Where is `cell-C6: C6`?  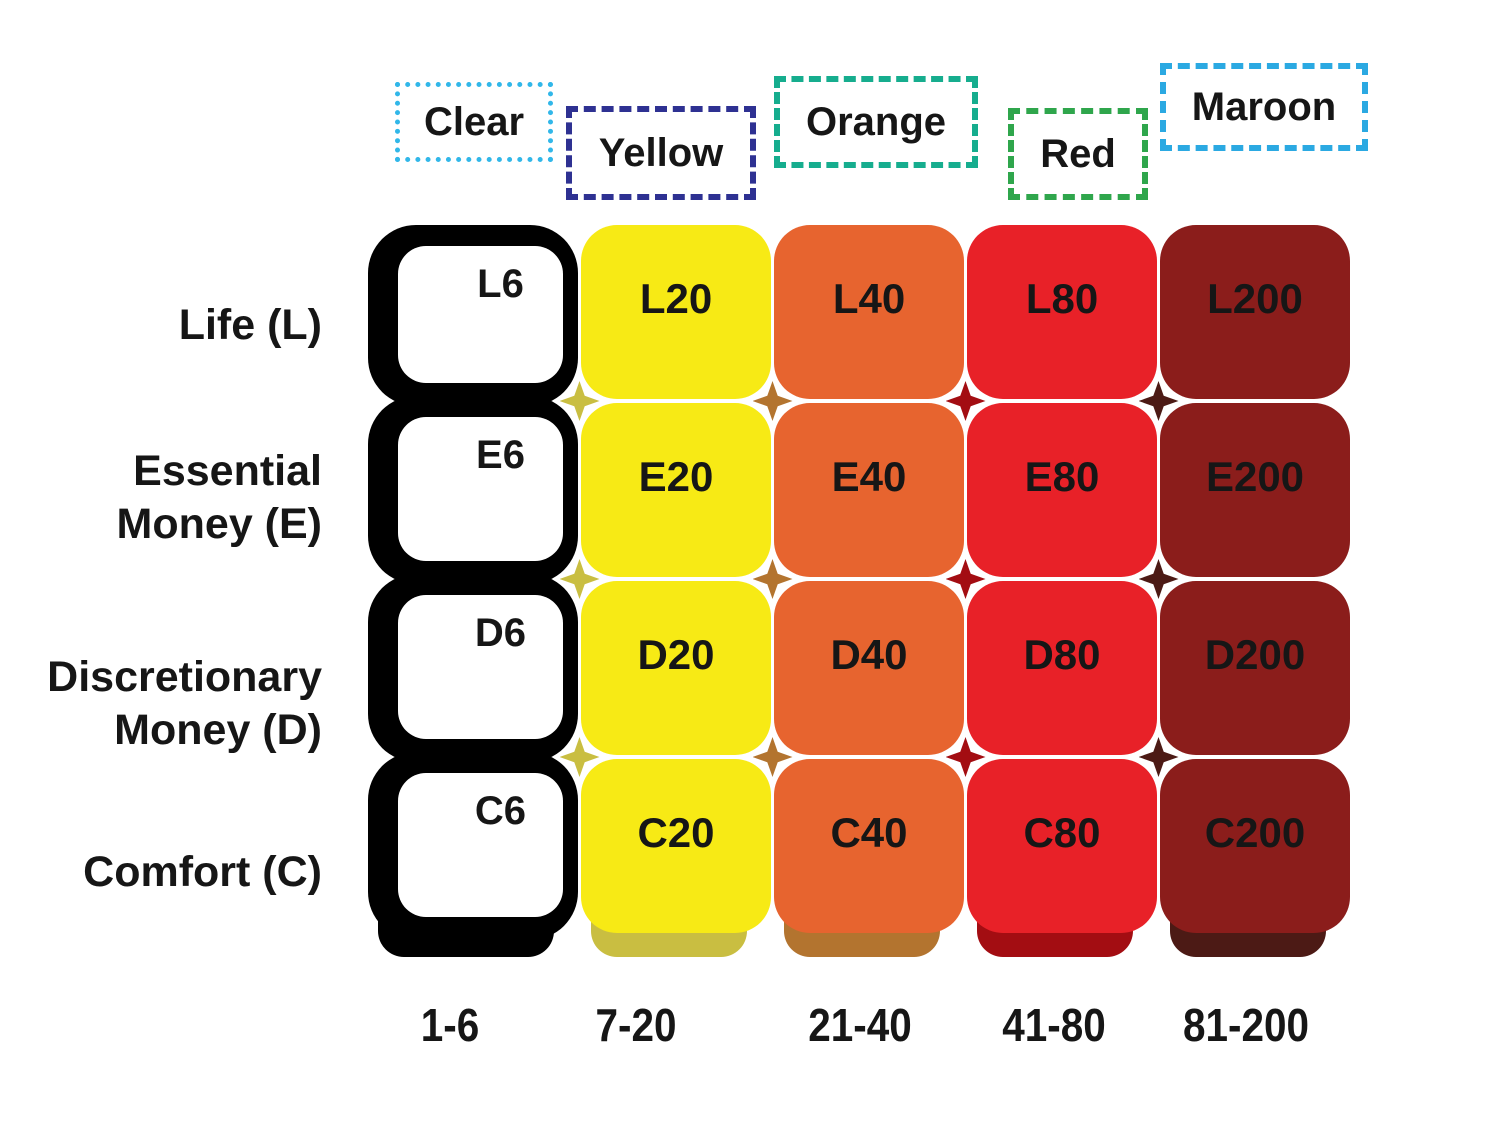 cell-C6: C6 is located at coordinates (473, 846).